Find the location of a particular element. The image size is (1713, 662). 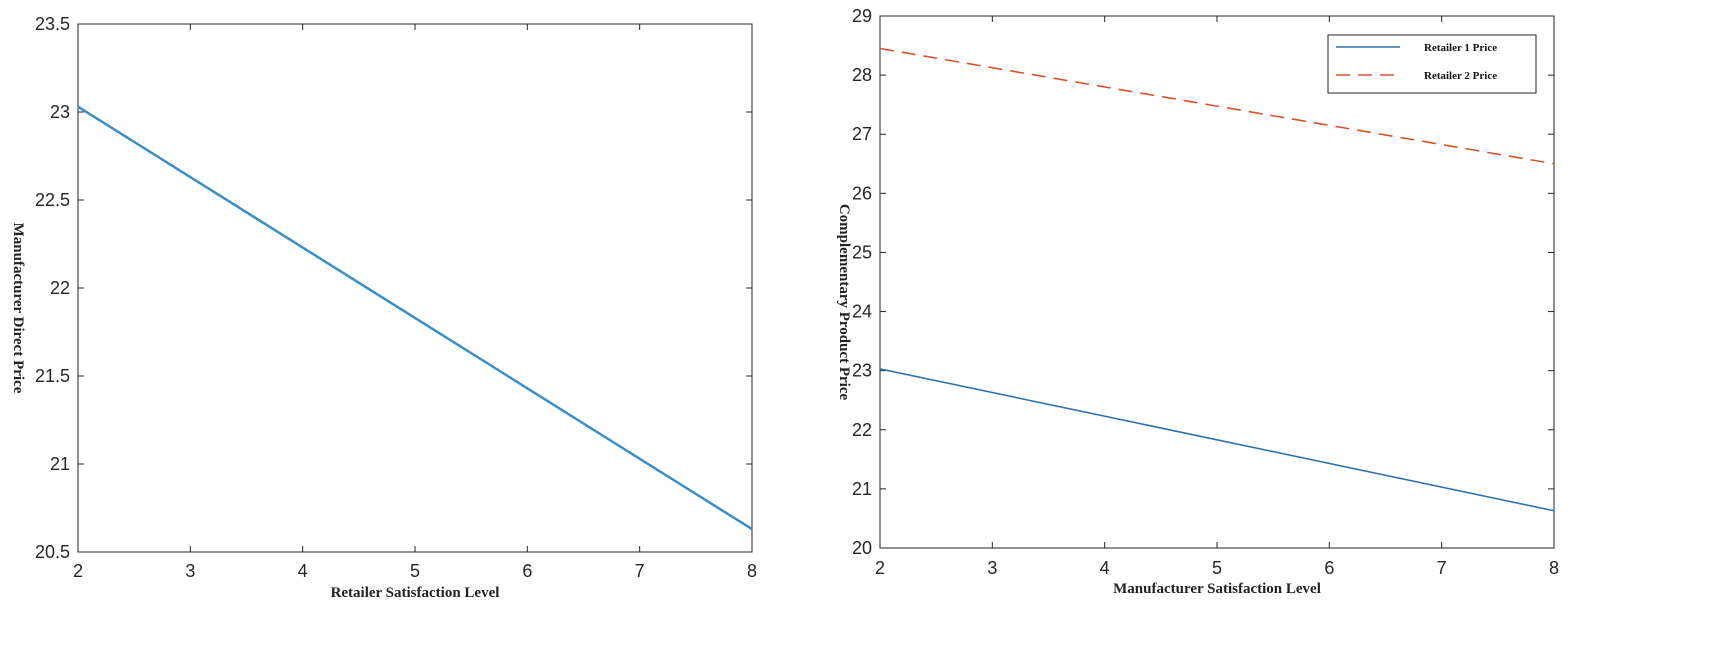

y-tick-label: 23.5 is located at coordinates (52, 24).